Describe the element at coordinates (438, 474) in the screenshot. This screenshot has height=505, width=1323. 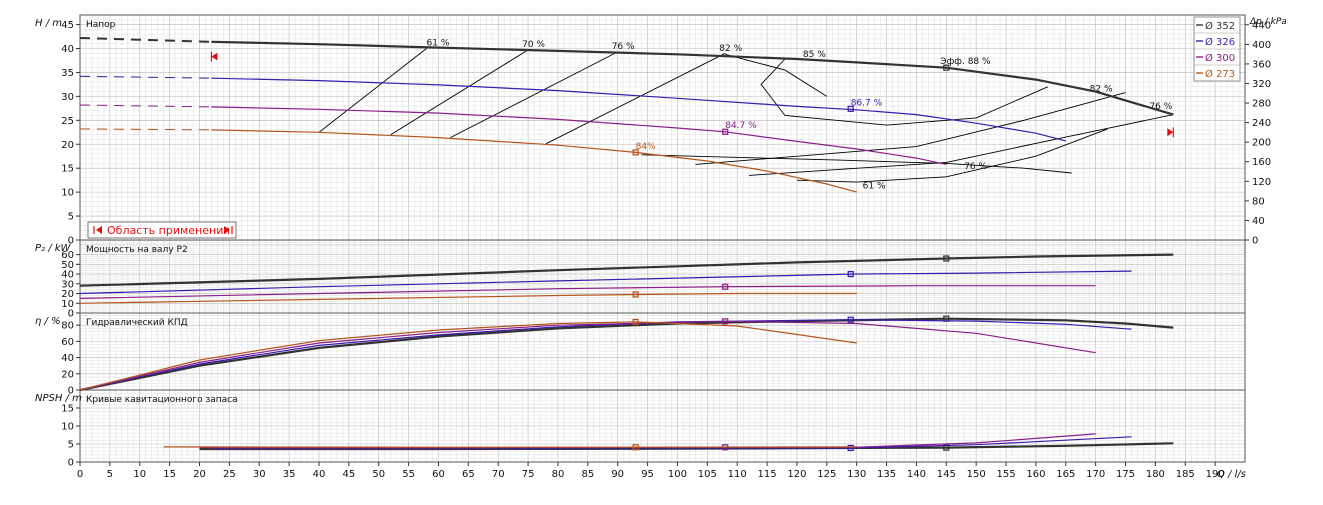
I see `x-tick-label: 60` at that location.